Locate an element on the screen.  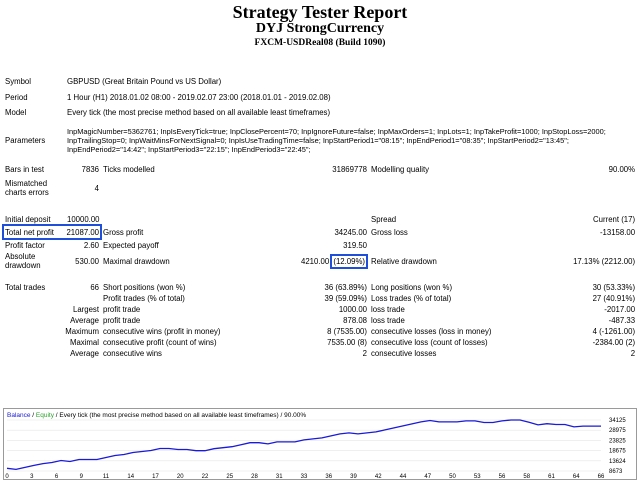
quality-value: 90.00% is located at coordinates (622, 169).